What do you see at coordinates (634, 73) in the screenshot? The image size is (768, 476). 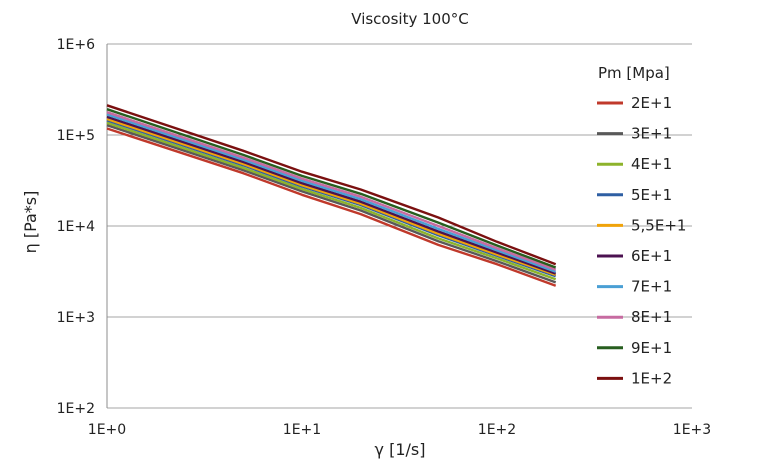 I see `legend-title: Pm [Mpa]` at bounding box center [634, 73].